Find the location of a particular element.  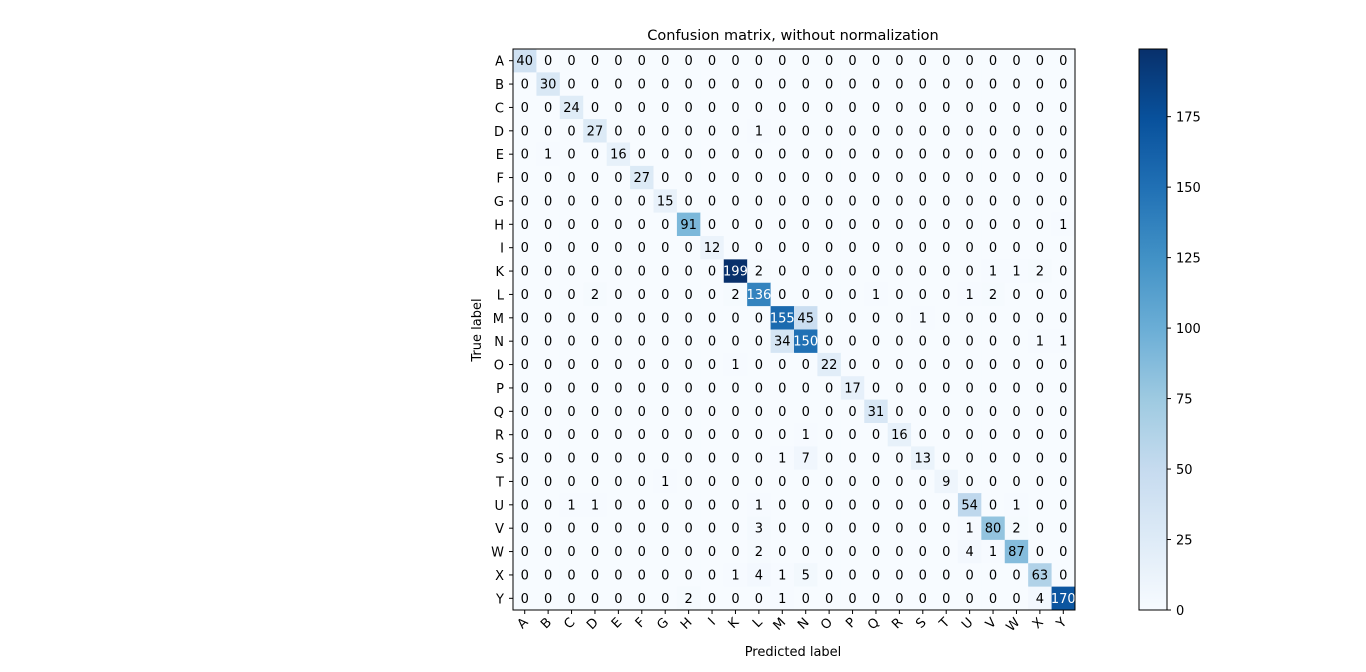

cell-value-label: 91 is located at coordinates (688, 225).